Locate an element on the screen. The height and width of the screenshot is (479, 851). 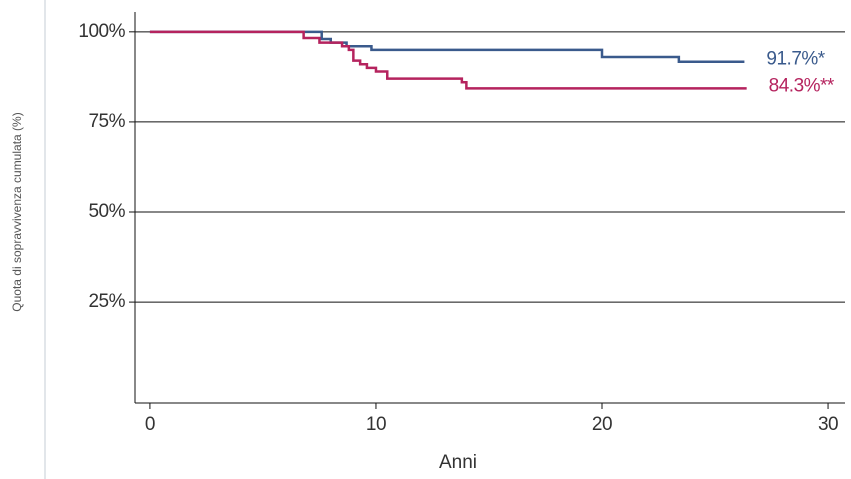
end-label: 91.7%* is located at coordinates (795, 59).